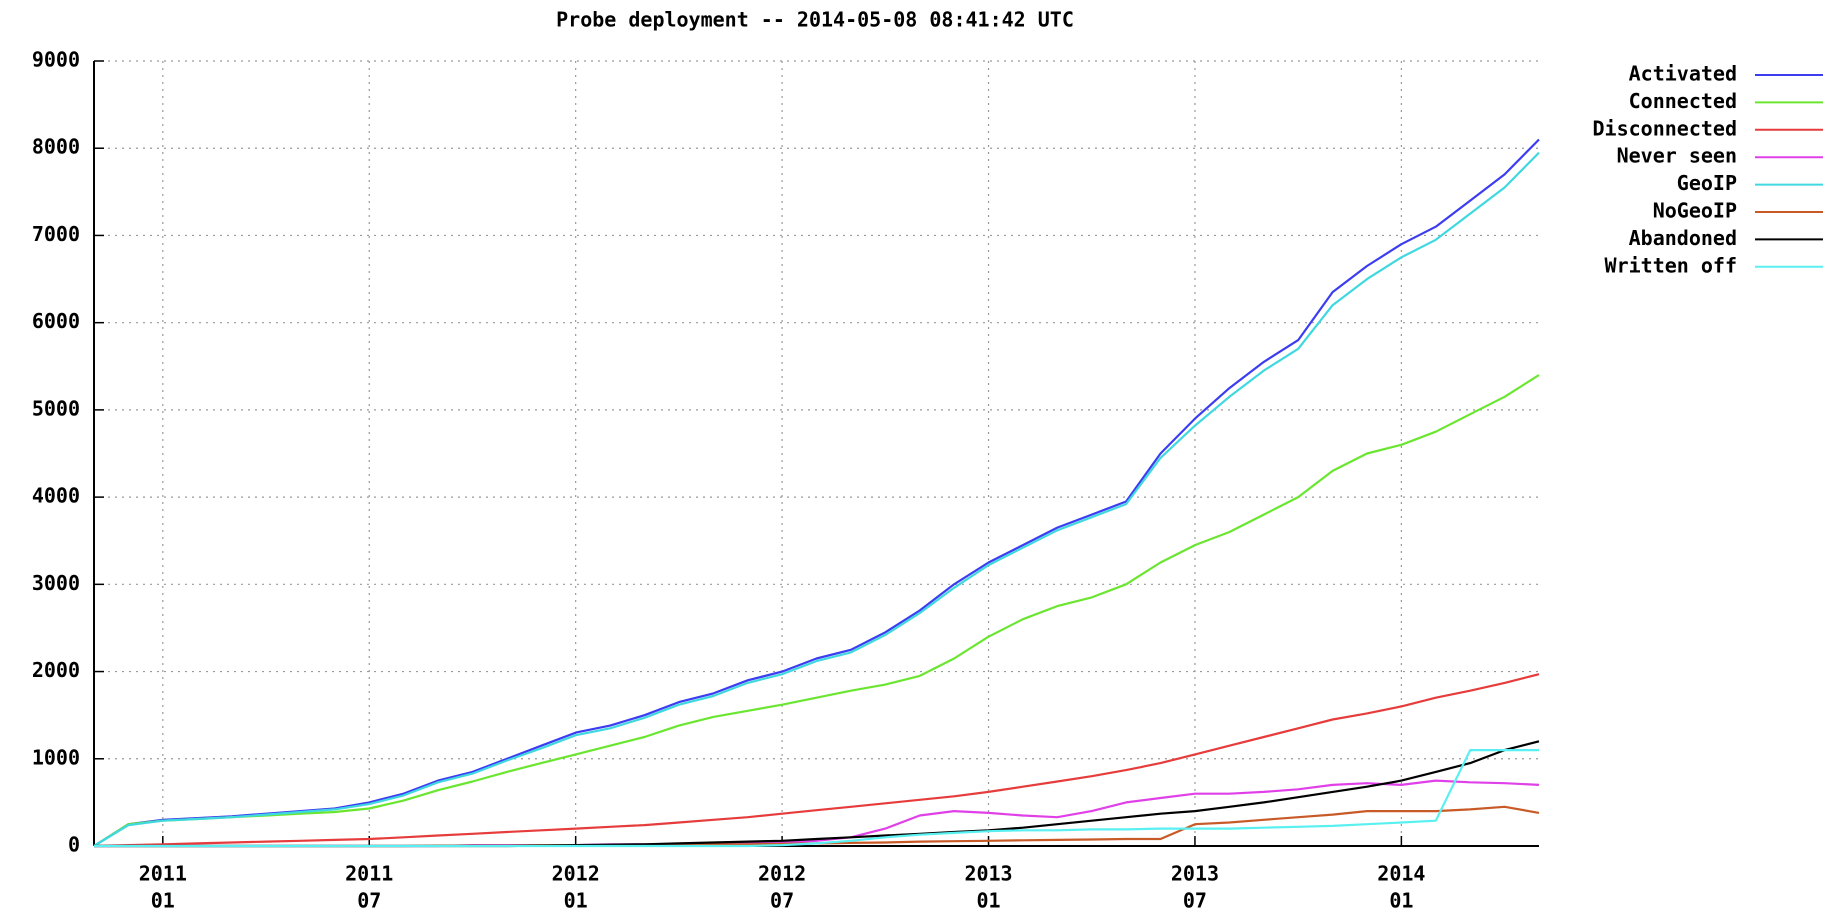 The width and height of the screenshot is (1838, 914). What do you see at coordinates (1677, 156) in the screenshot?
I see `legend-label: Never seen` at bounding box center [1677, 156].